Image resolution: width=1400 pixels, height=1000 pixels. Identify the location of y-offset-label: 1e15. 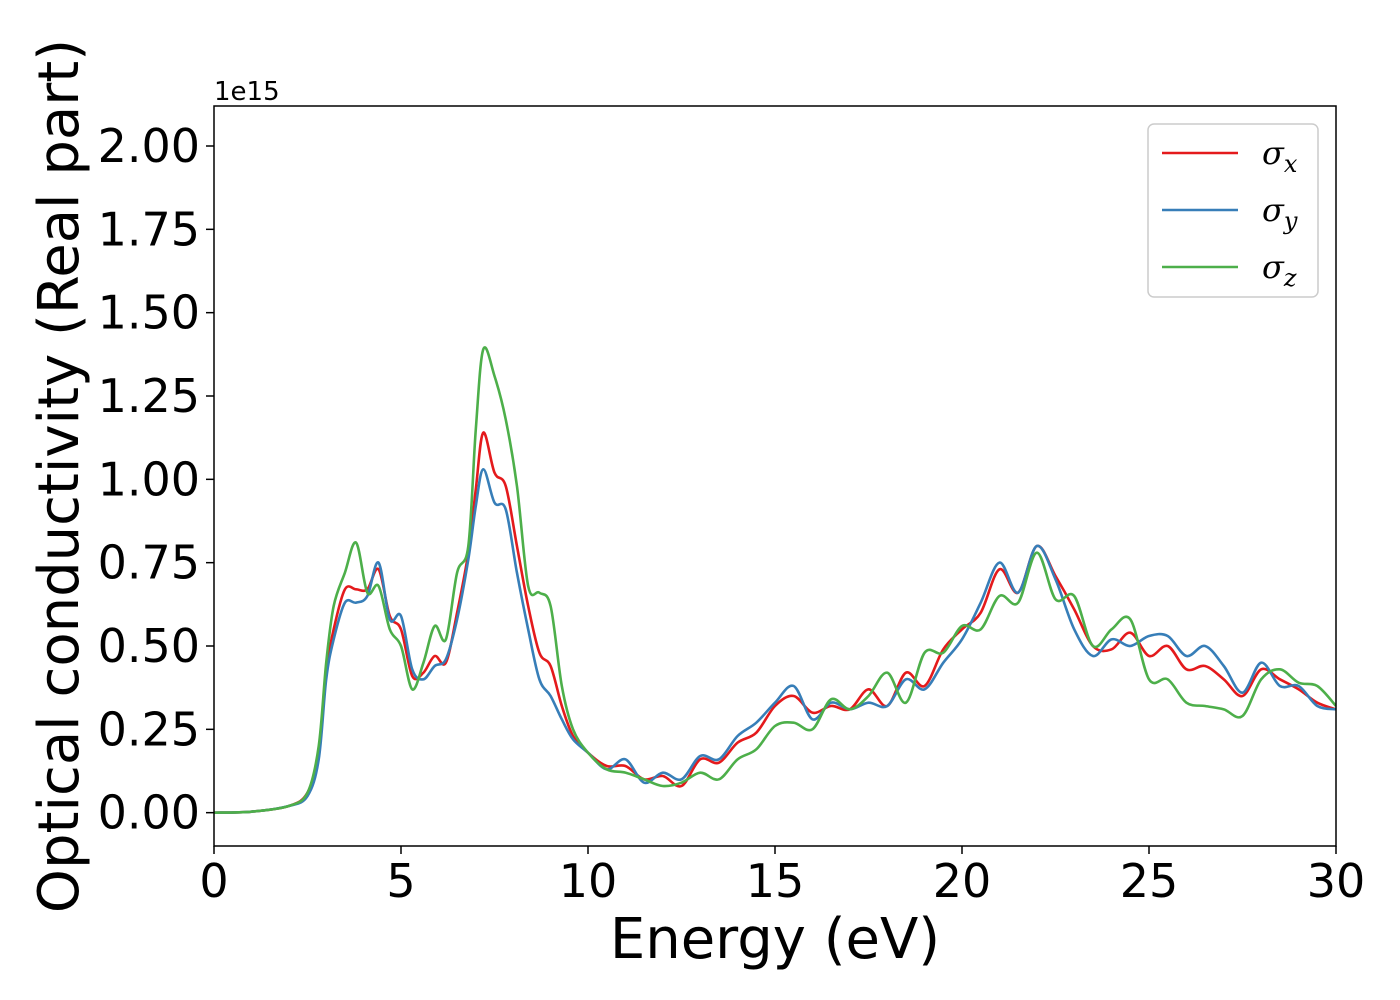
(247, 92).